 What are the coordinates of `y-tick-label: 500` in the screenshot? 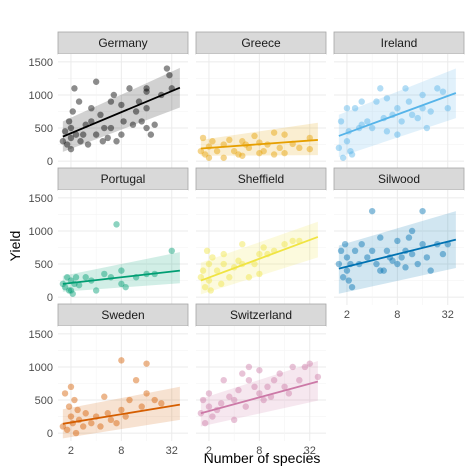 It's located at (44, 401).